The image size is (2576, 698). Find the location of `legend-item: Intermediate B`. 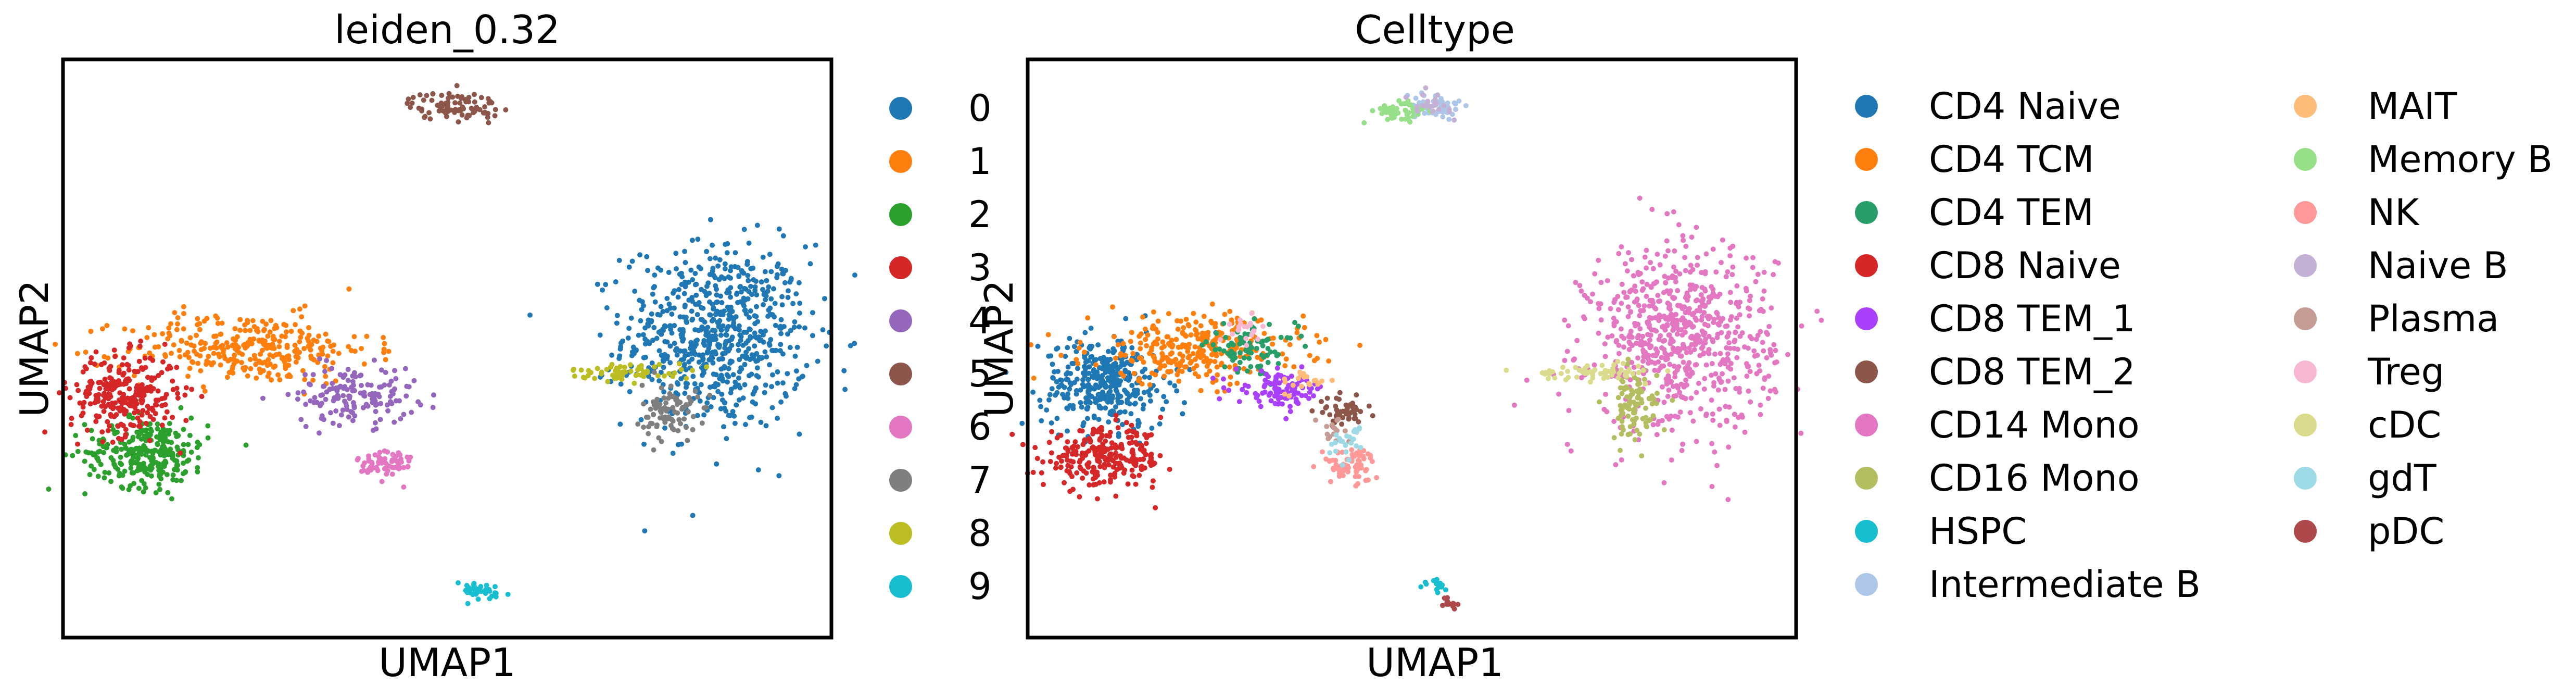

legend-item: Intermediate B is located at coordinates (2028, 584).